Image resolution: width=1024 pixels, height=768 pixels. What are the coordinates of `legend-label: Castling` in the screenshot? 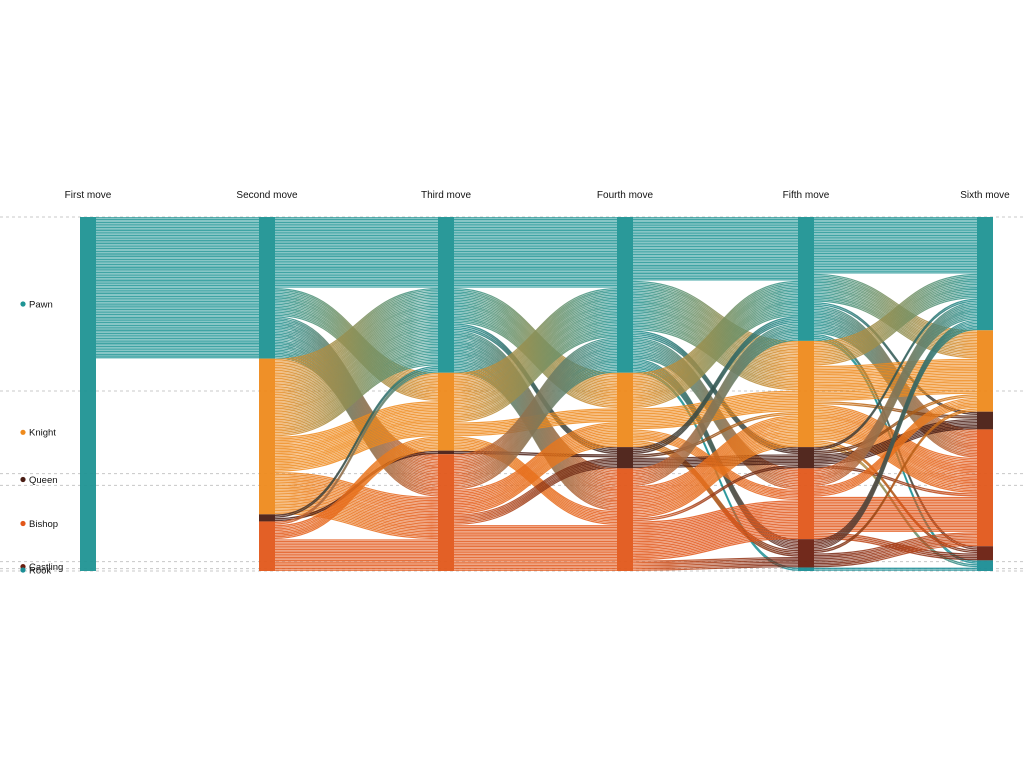 It's located at (46, 567).